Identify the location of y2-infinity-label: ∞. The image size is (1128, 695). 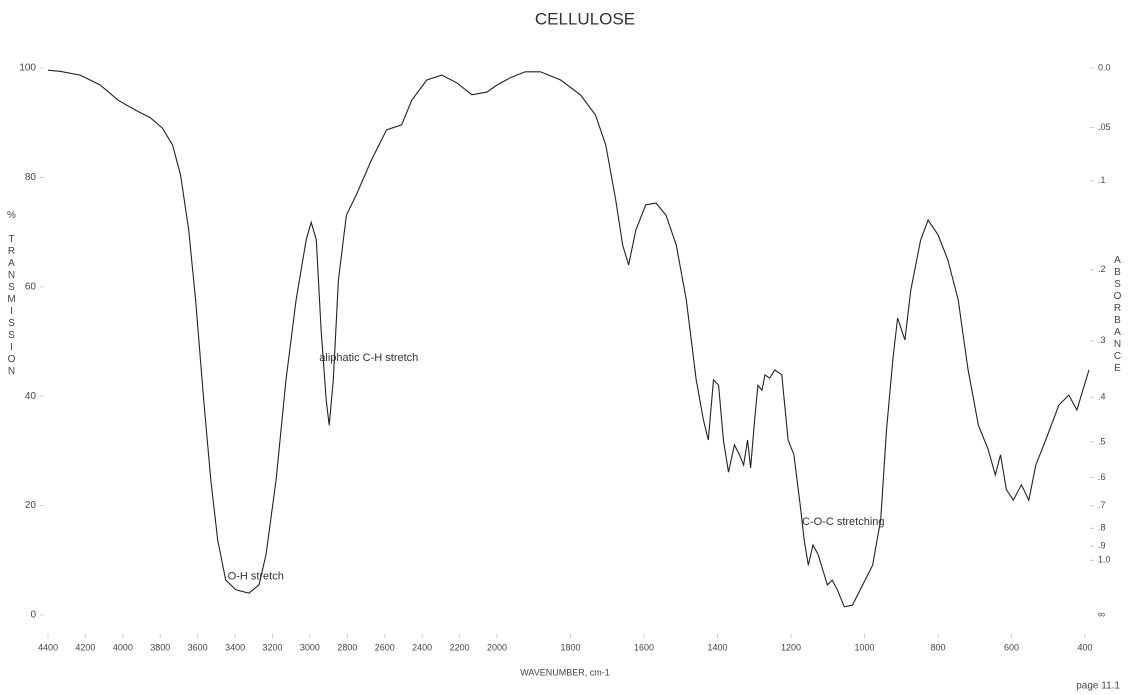
(1101, 615).